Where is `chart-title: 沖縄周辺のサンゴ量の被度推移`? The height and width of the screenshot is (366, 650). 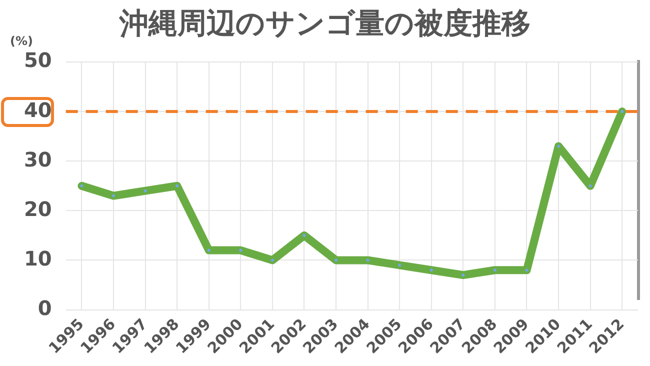 chart-title: 沖縄周辺のサンゴ量の被度推移 is located at coordinates (325, 23).